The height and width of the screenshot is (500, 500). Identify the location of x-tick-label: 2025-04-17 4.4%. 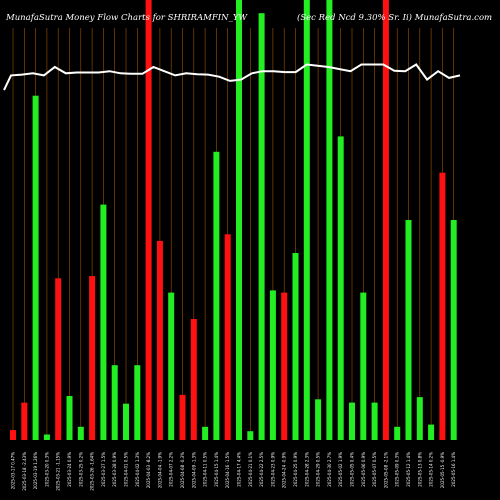
(239, 469).